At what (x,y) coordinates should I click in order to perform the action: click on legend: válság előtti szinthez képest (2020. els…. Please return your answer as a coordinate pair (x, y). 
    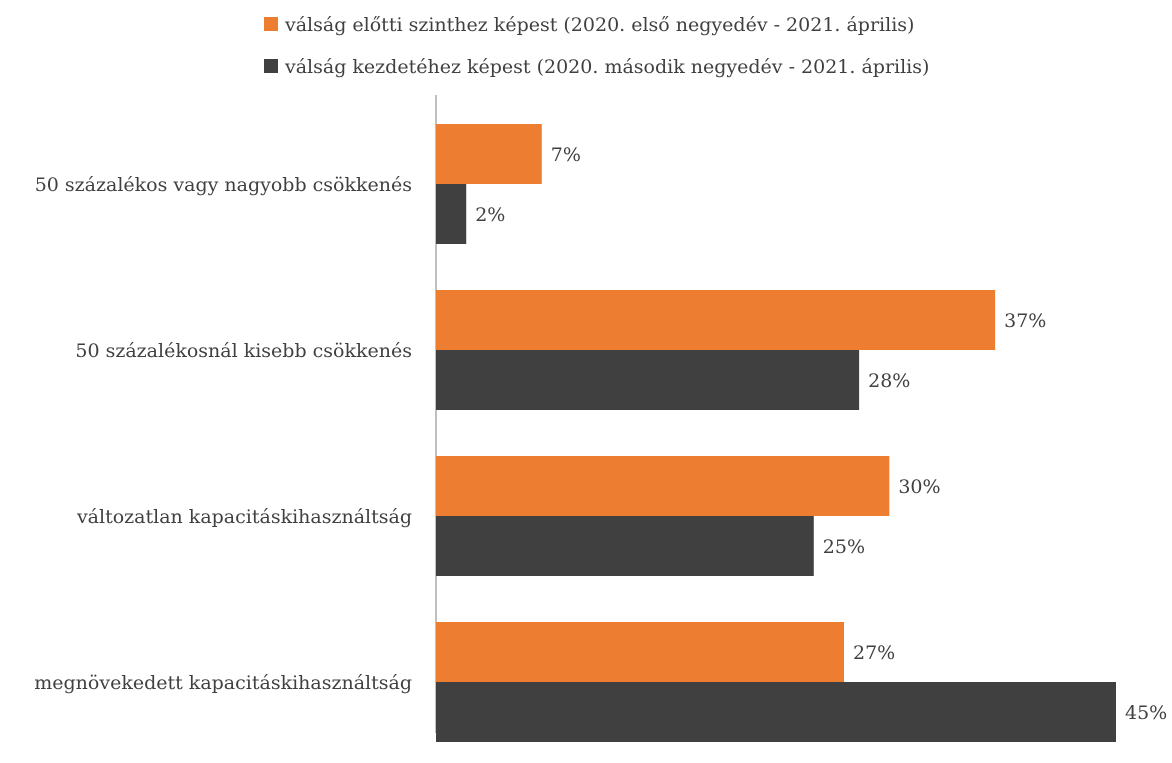
    Looking at the image, I should click on (596, 46).